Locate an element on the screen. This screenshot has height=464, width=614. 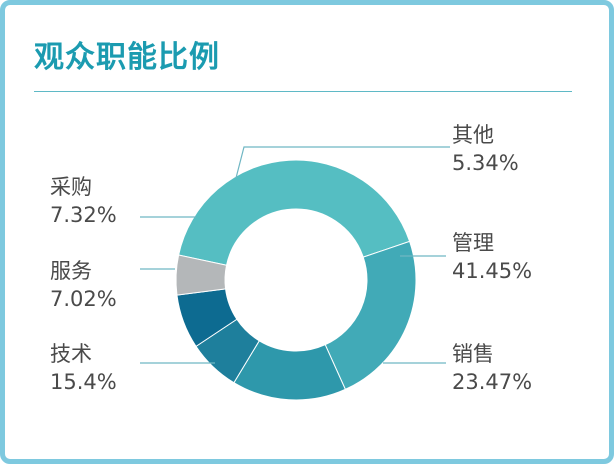
chart-title: 观众职能比例 is located at coordinates (127, 57).